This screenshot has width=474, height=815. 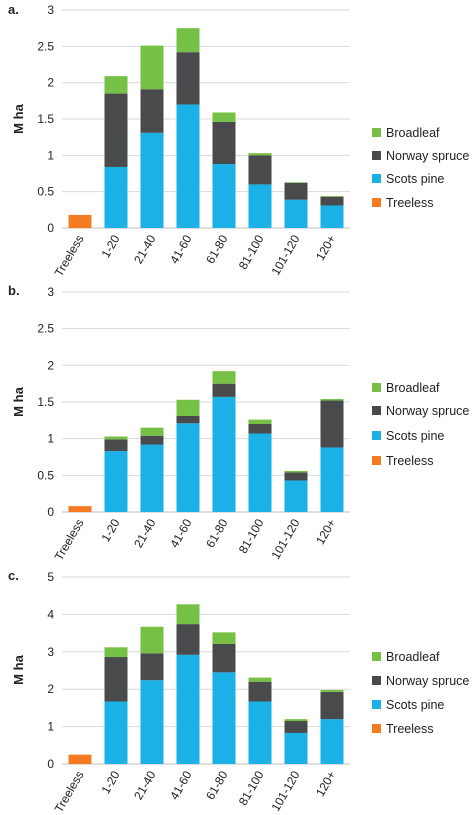 I want to click on y-tick-label: 2, so click(x=50, y=689).